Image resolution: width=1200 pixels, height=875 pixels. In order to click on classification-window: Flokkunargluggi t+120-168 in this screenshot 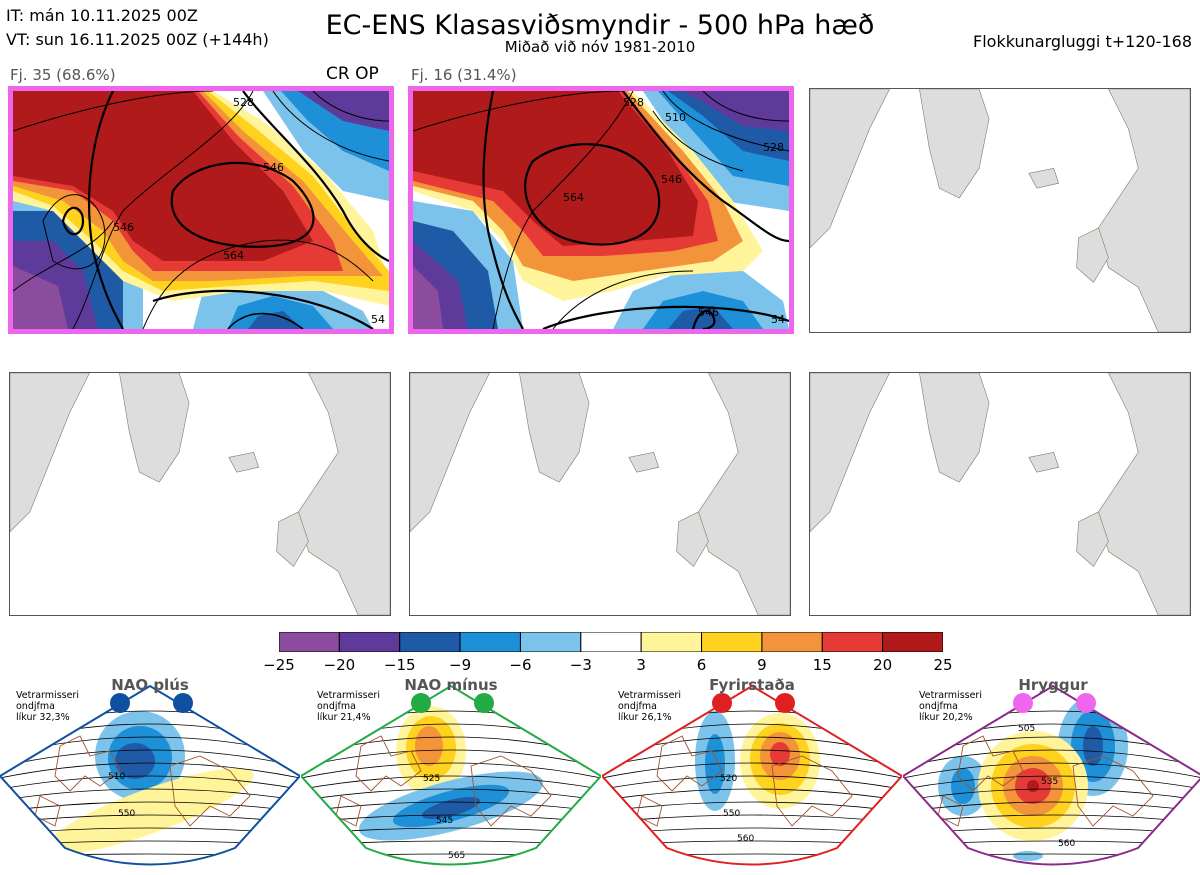, I will do `click(1082, 41)`.